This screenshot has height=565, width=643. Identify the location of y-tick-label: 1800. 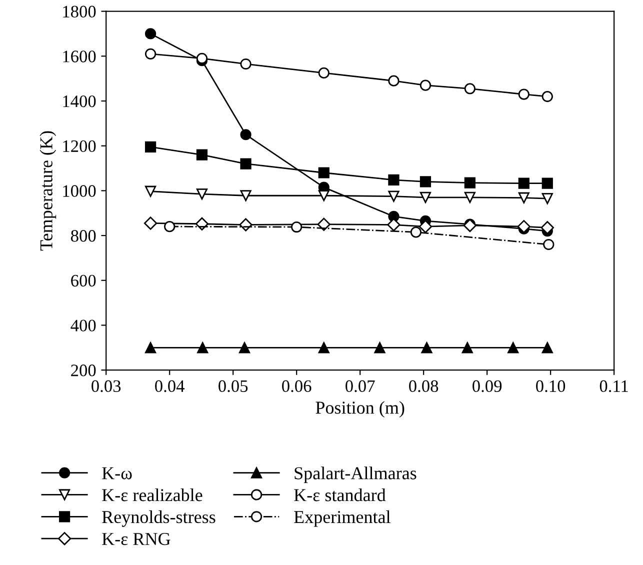
(79, 12).